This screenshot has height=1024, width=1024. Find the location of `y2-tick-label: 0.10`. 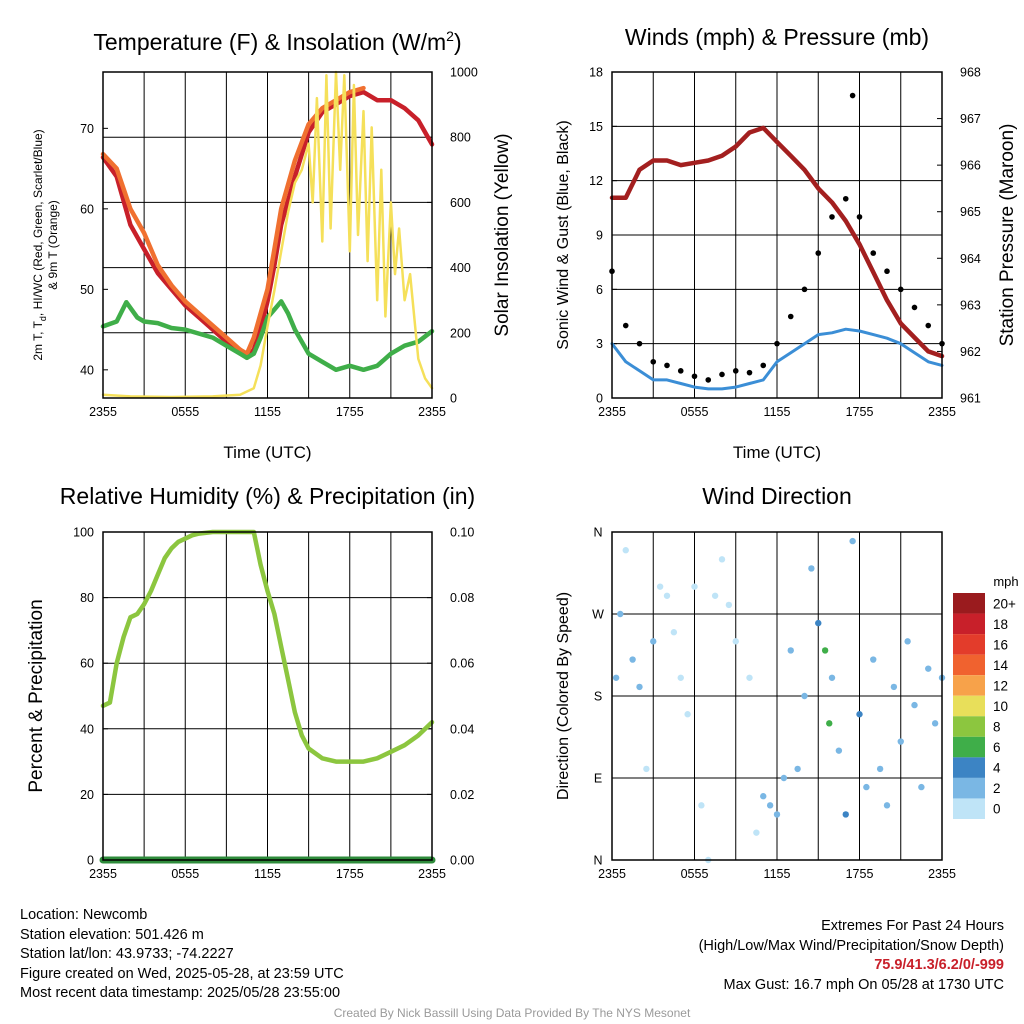

y2-tick-label: 0.10 is located at coordinates (462, 533).